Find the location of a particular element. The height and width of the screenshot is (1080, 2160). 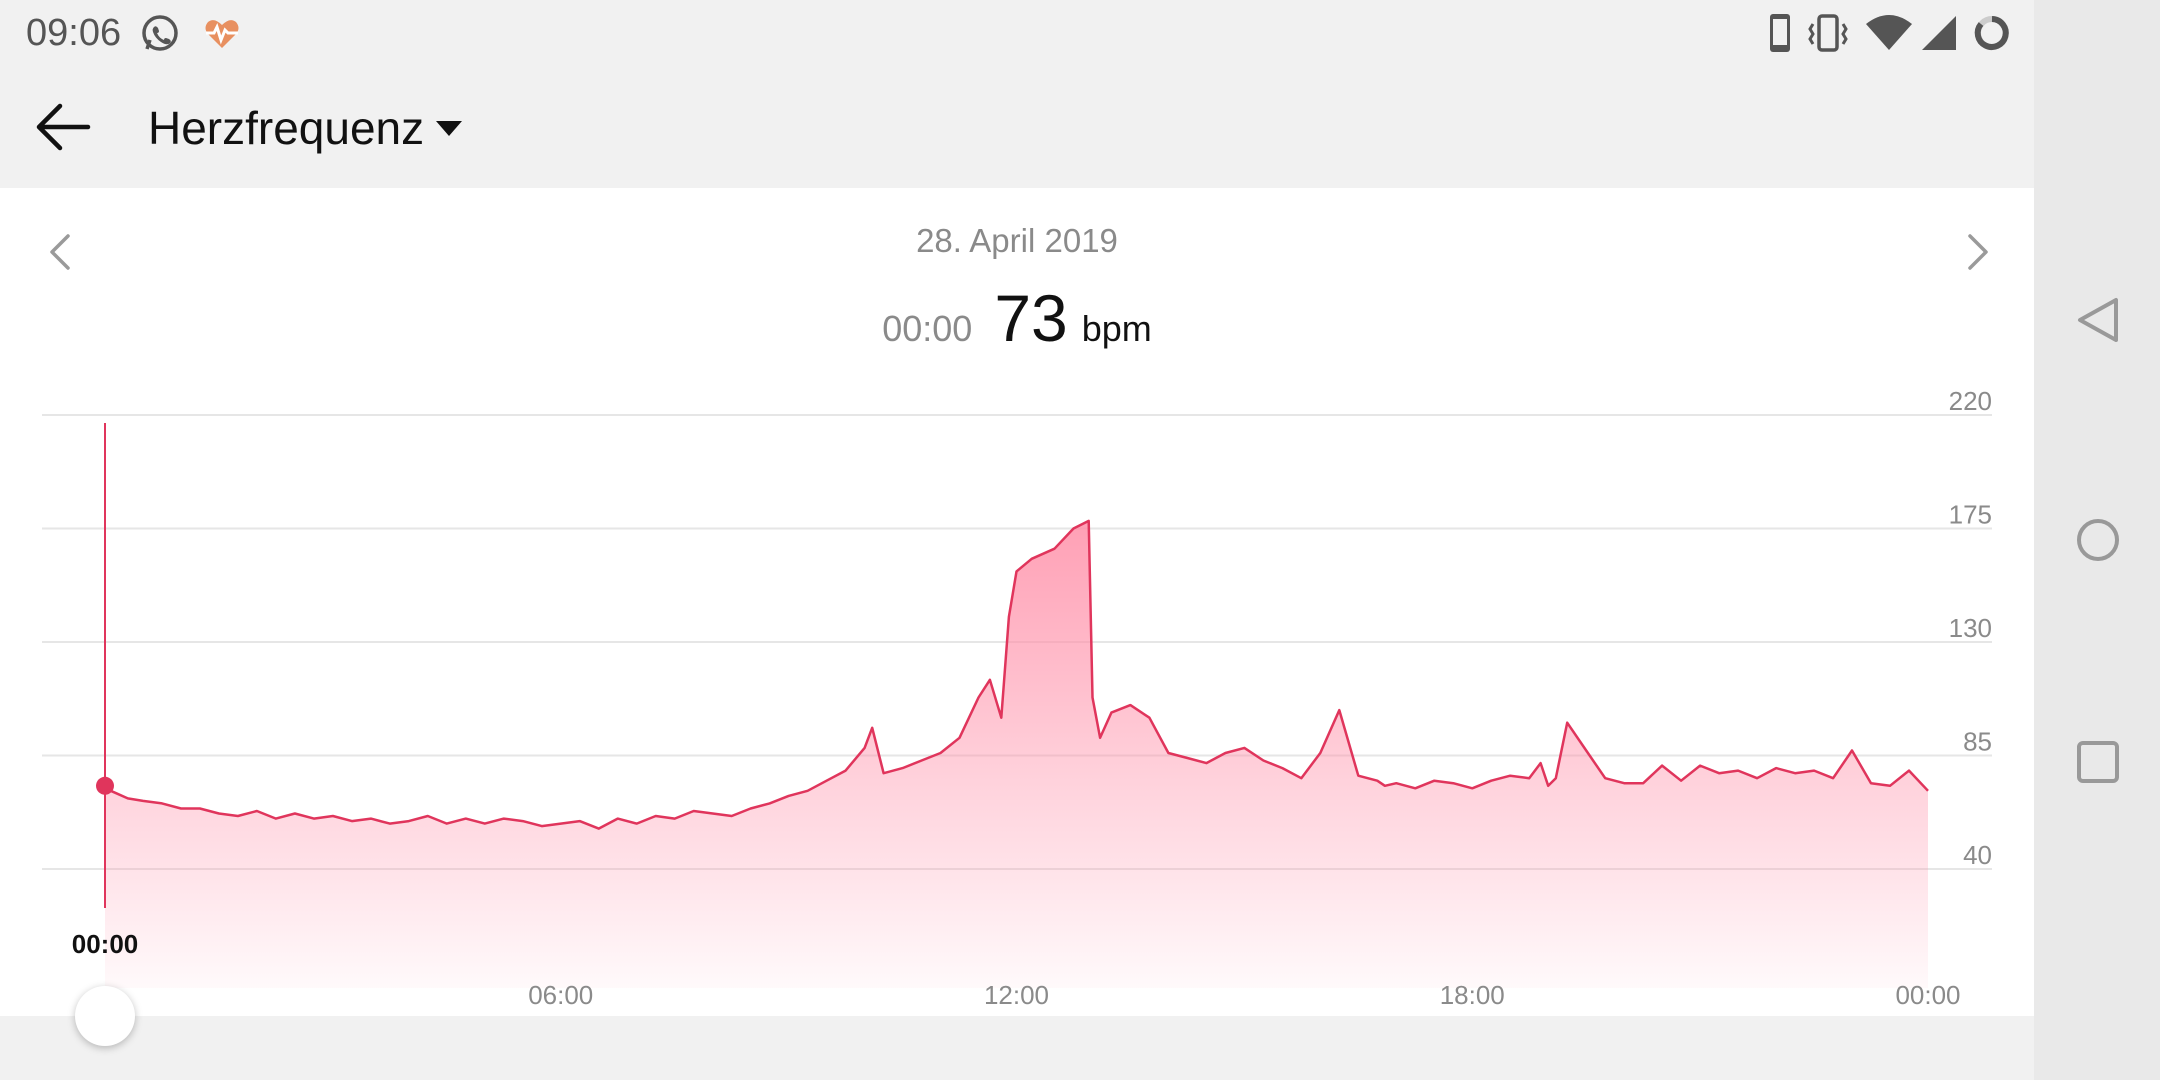

x-tick-label: 00:00 is located at coordinates (1927, 995).